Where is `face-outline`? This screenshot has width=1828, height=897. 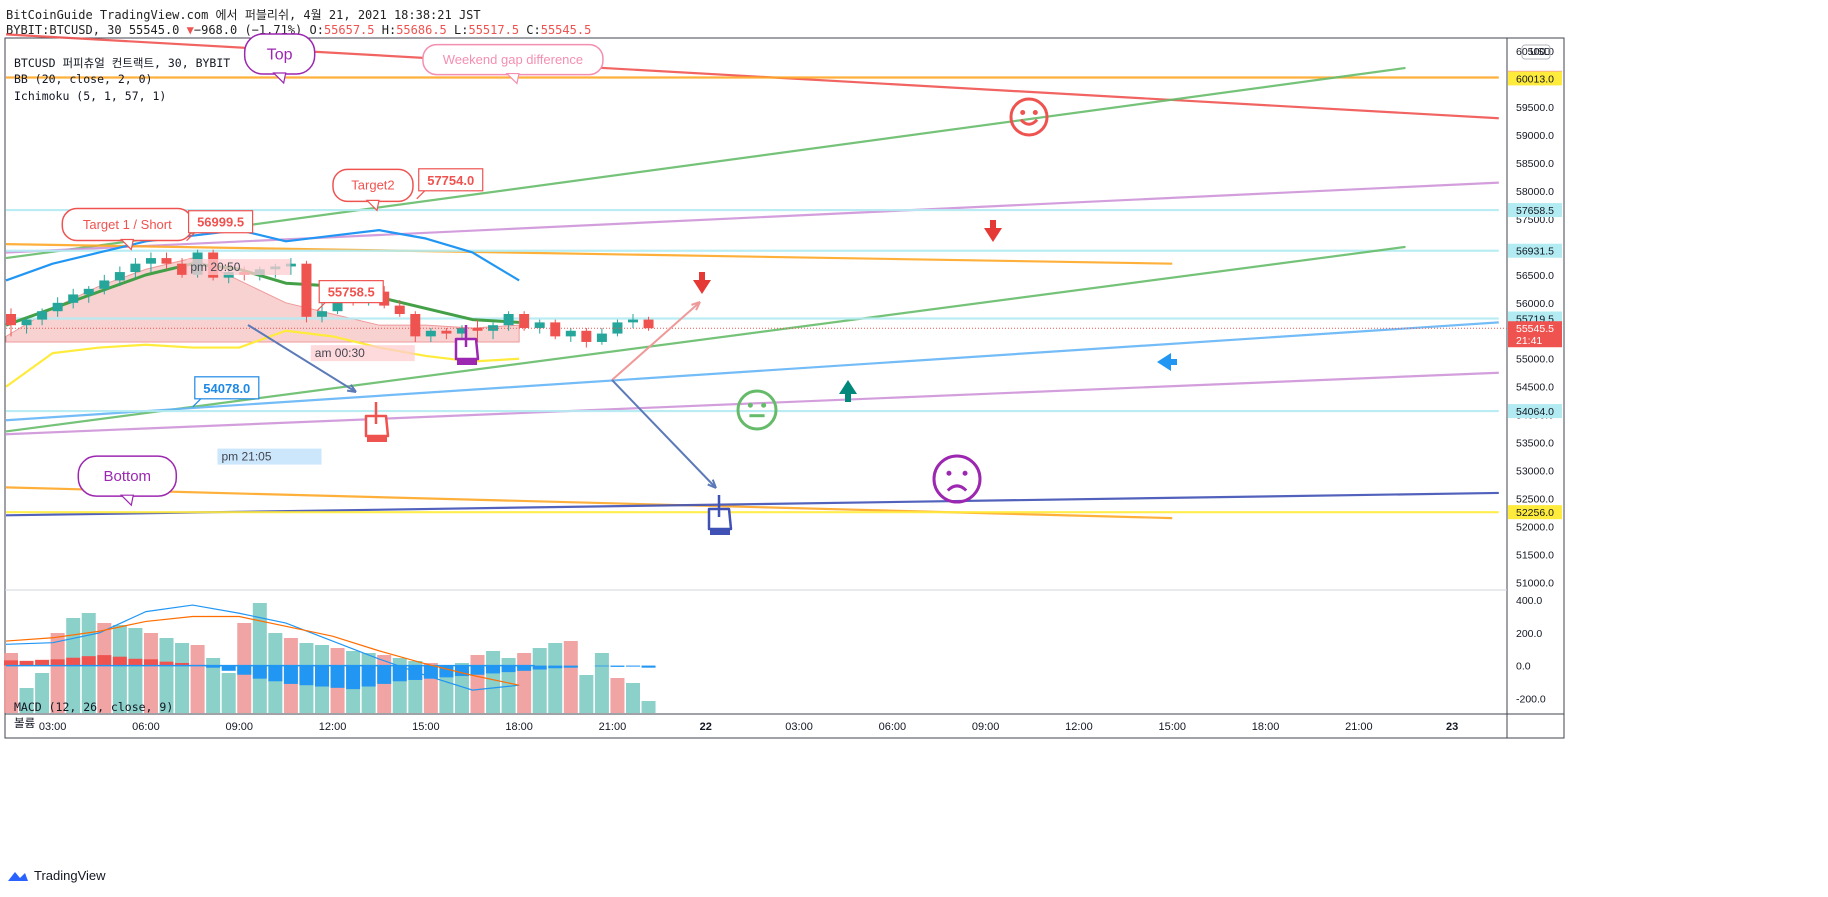
face-outline is located at coordinates (1029, 117).